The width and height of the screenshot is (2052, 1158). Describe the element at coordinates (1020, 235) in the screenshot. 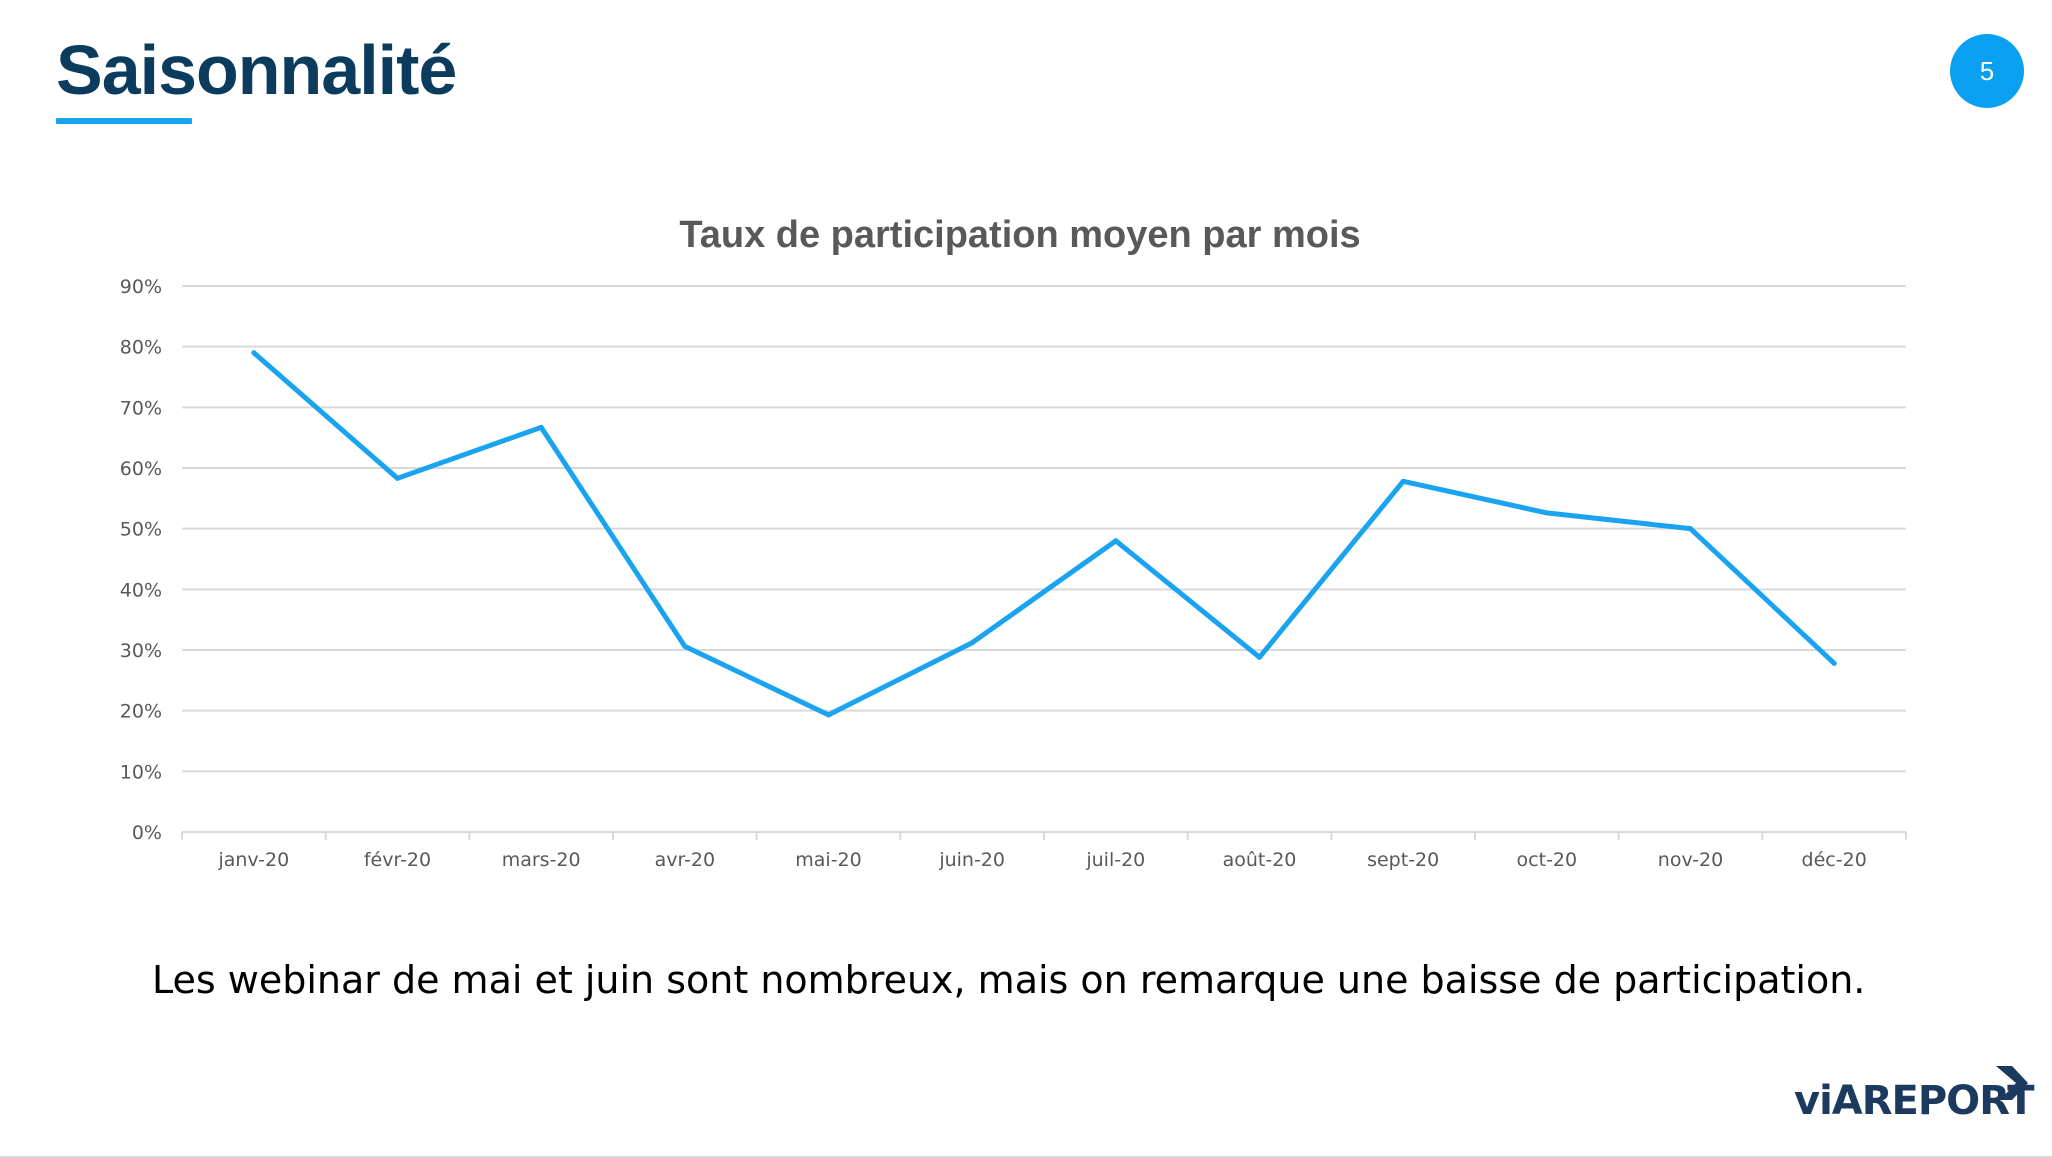

I see `chart-title: Taux de participation moyen par mois` at that location.